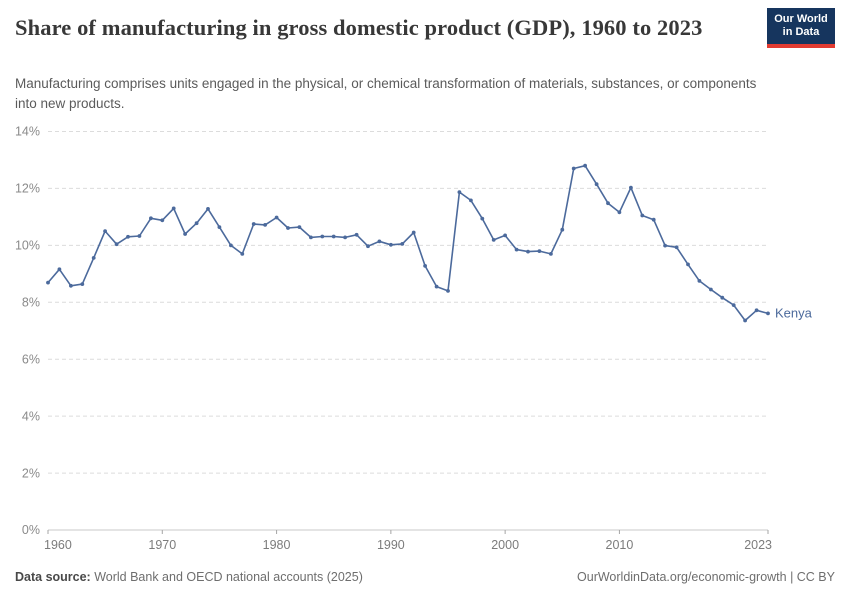  I want to click on data-point-2001, so click(516, 249).